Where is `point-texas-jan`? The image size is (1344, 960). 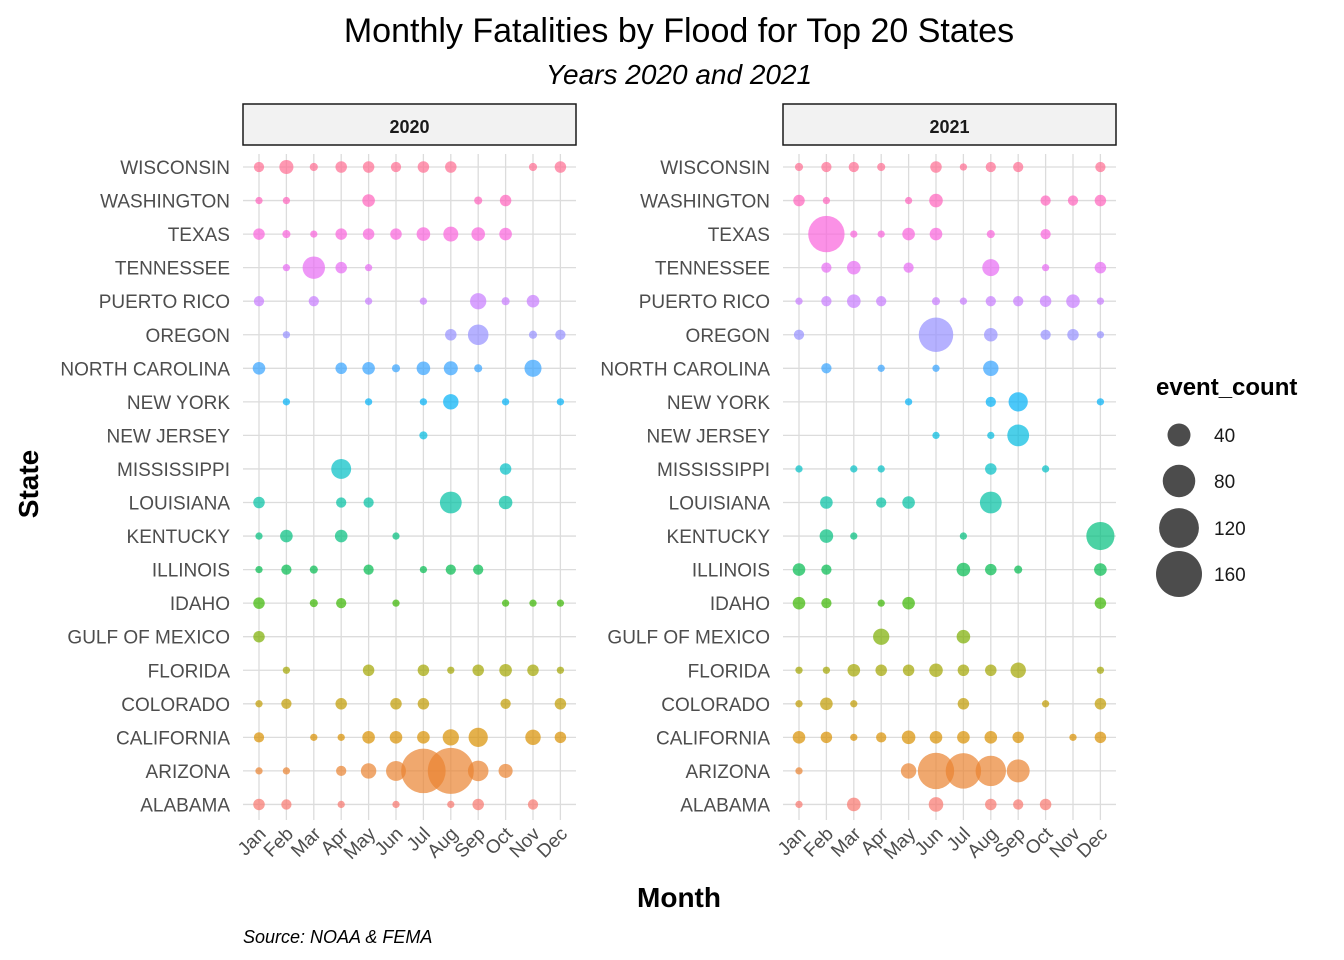
point-texas-jan is located at coordinates (259, 234).